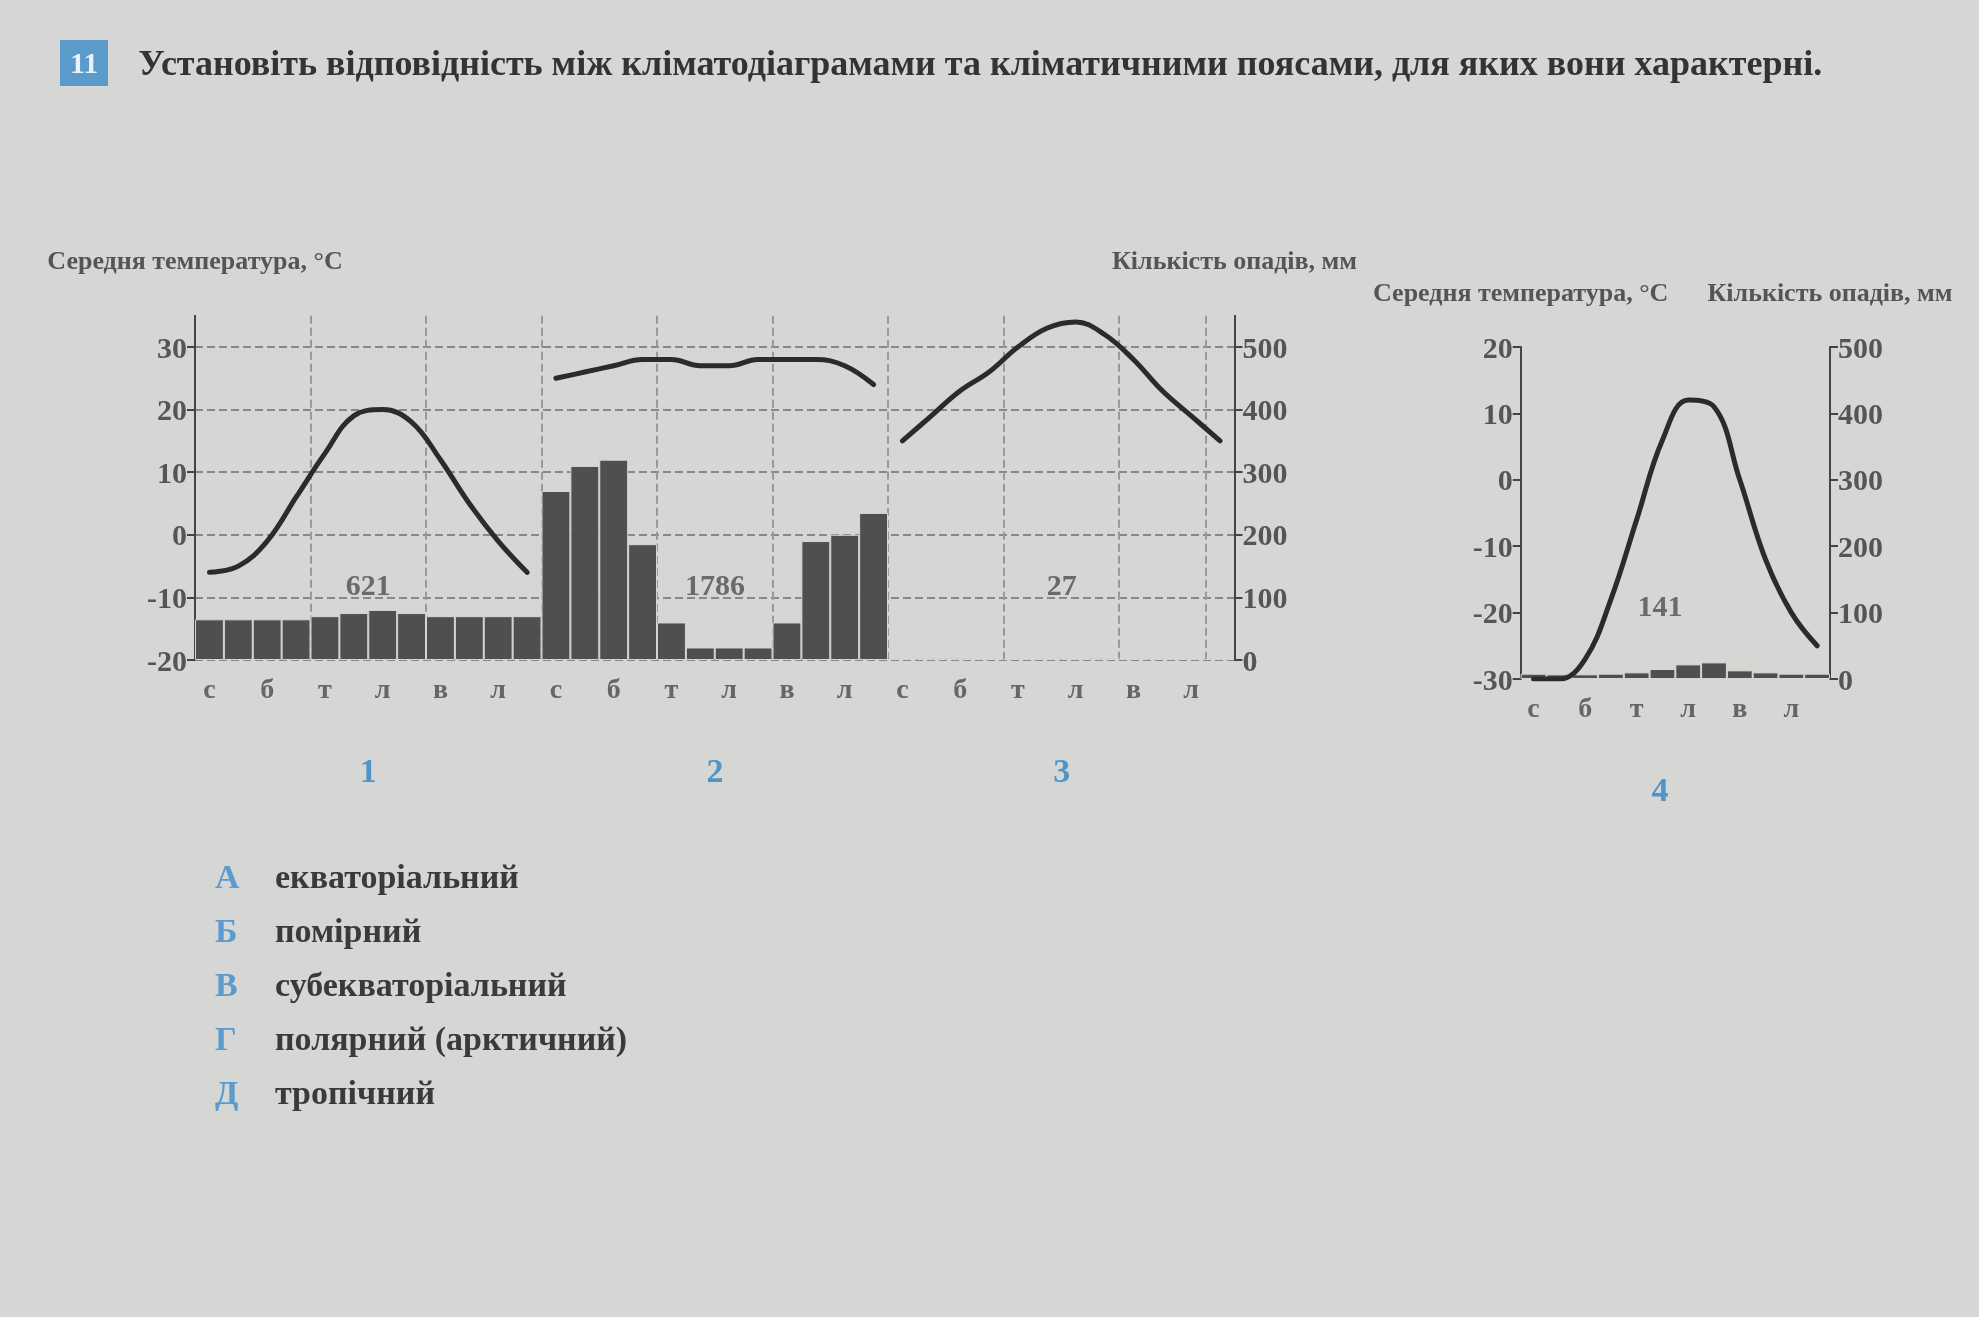  I want to click on text: 11, so click(84, 63).